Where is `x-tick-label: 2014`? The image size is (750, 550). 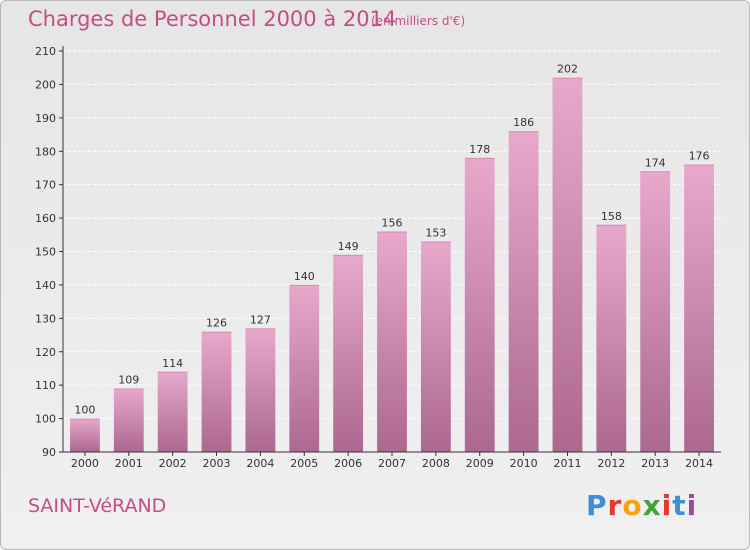
x-tick-label: 2014 is located at coordinates (699, 463).